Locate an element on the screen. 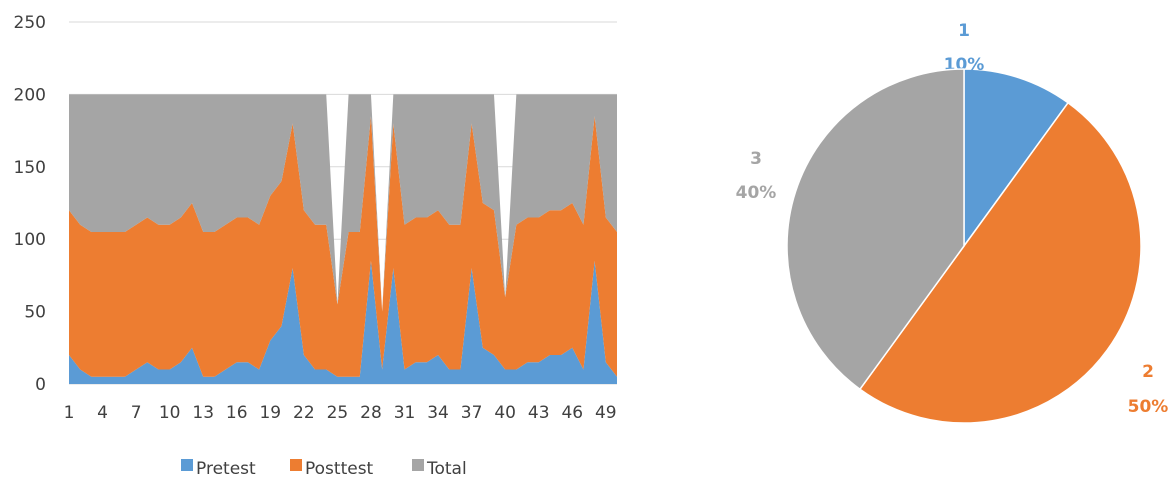 The image size is (1170, 477). x-tick-label: 34 is located at coordinates (438, 413).